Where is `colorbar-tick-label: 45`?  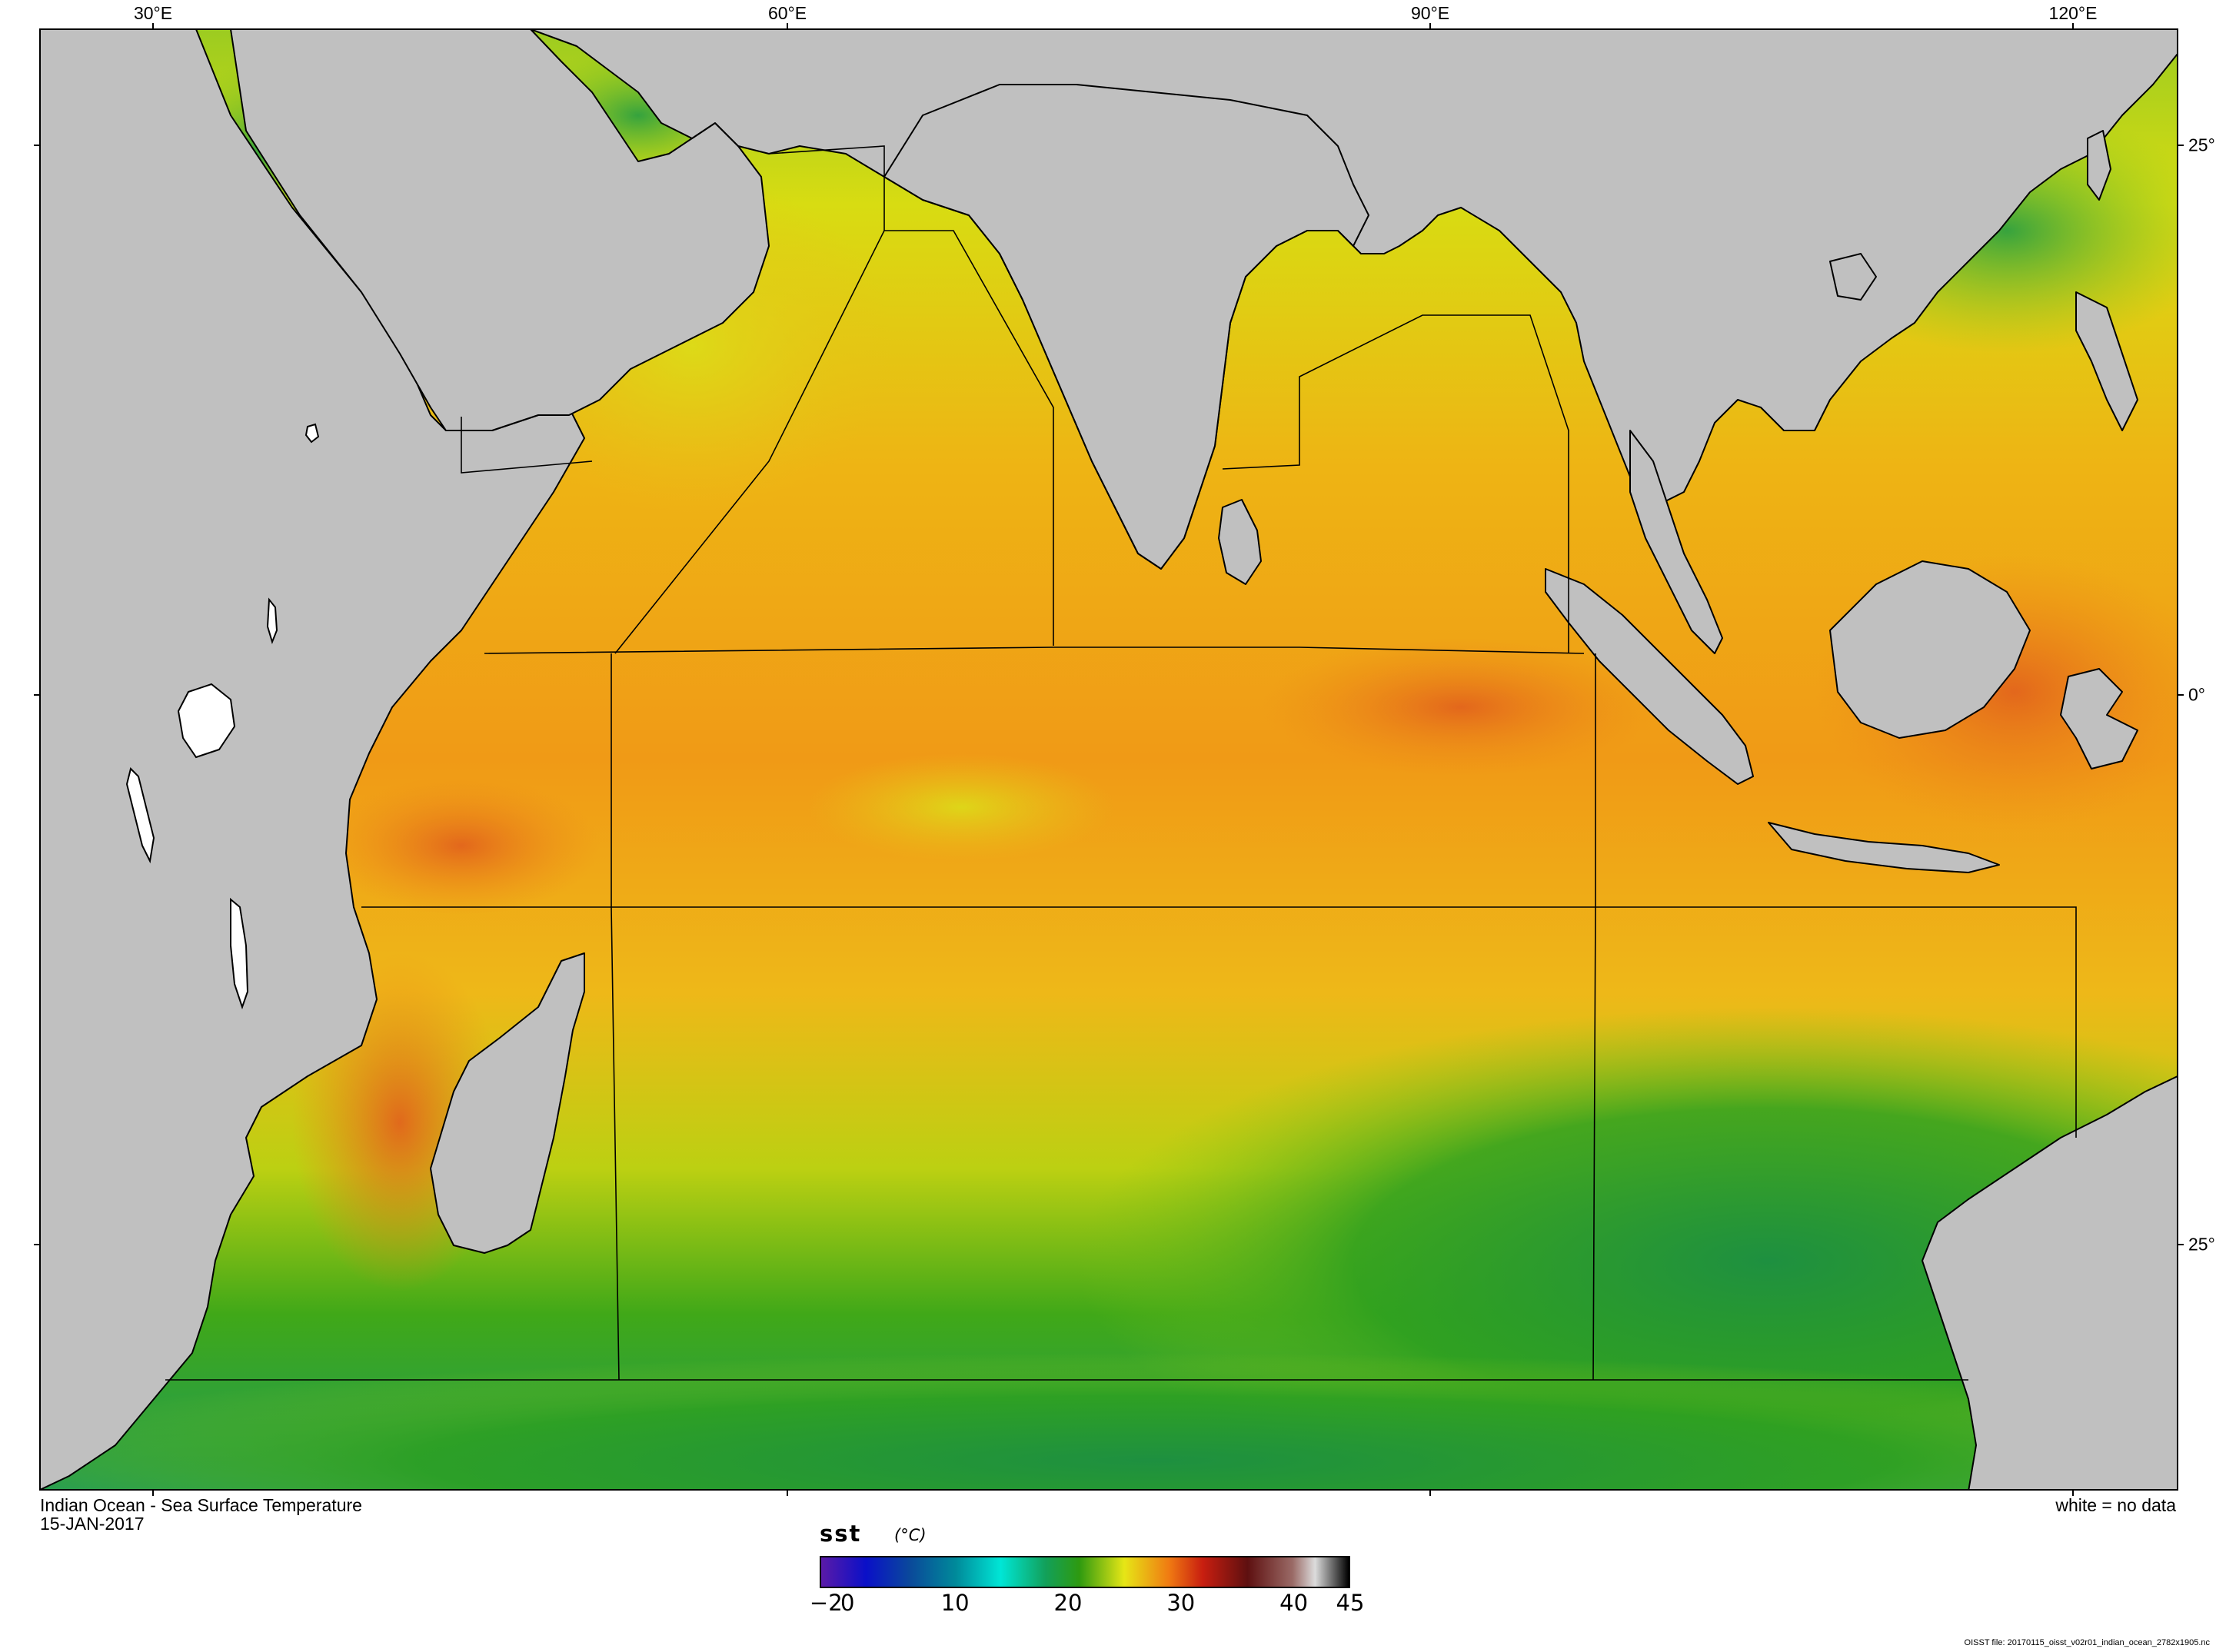 colorbar-tick-label: 45 is located at coordinates (1350, 1603).